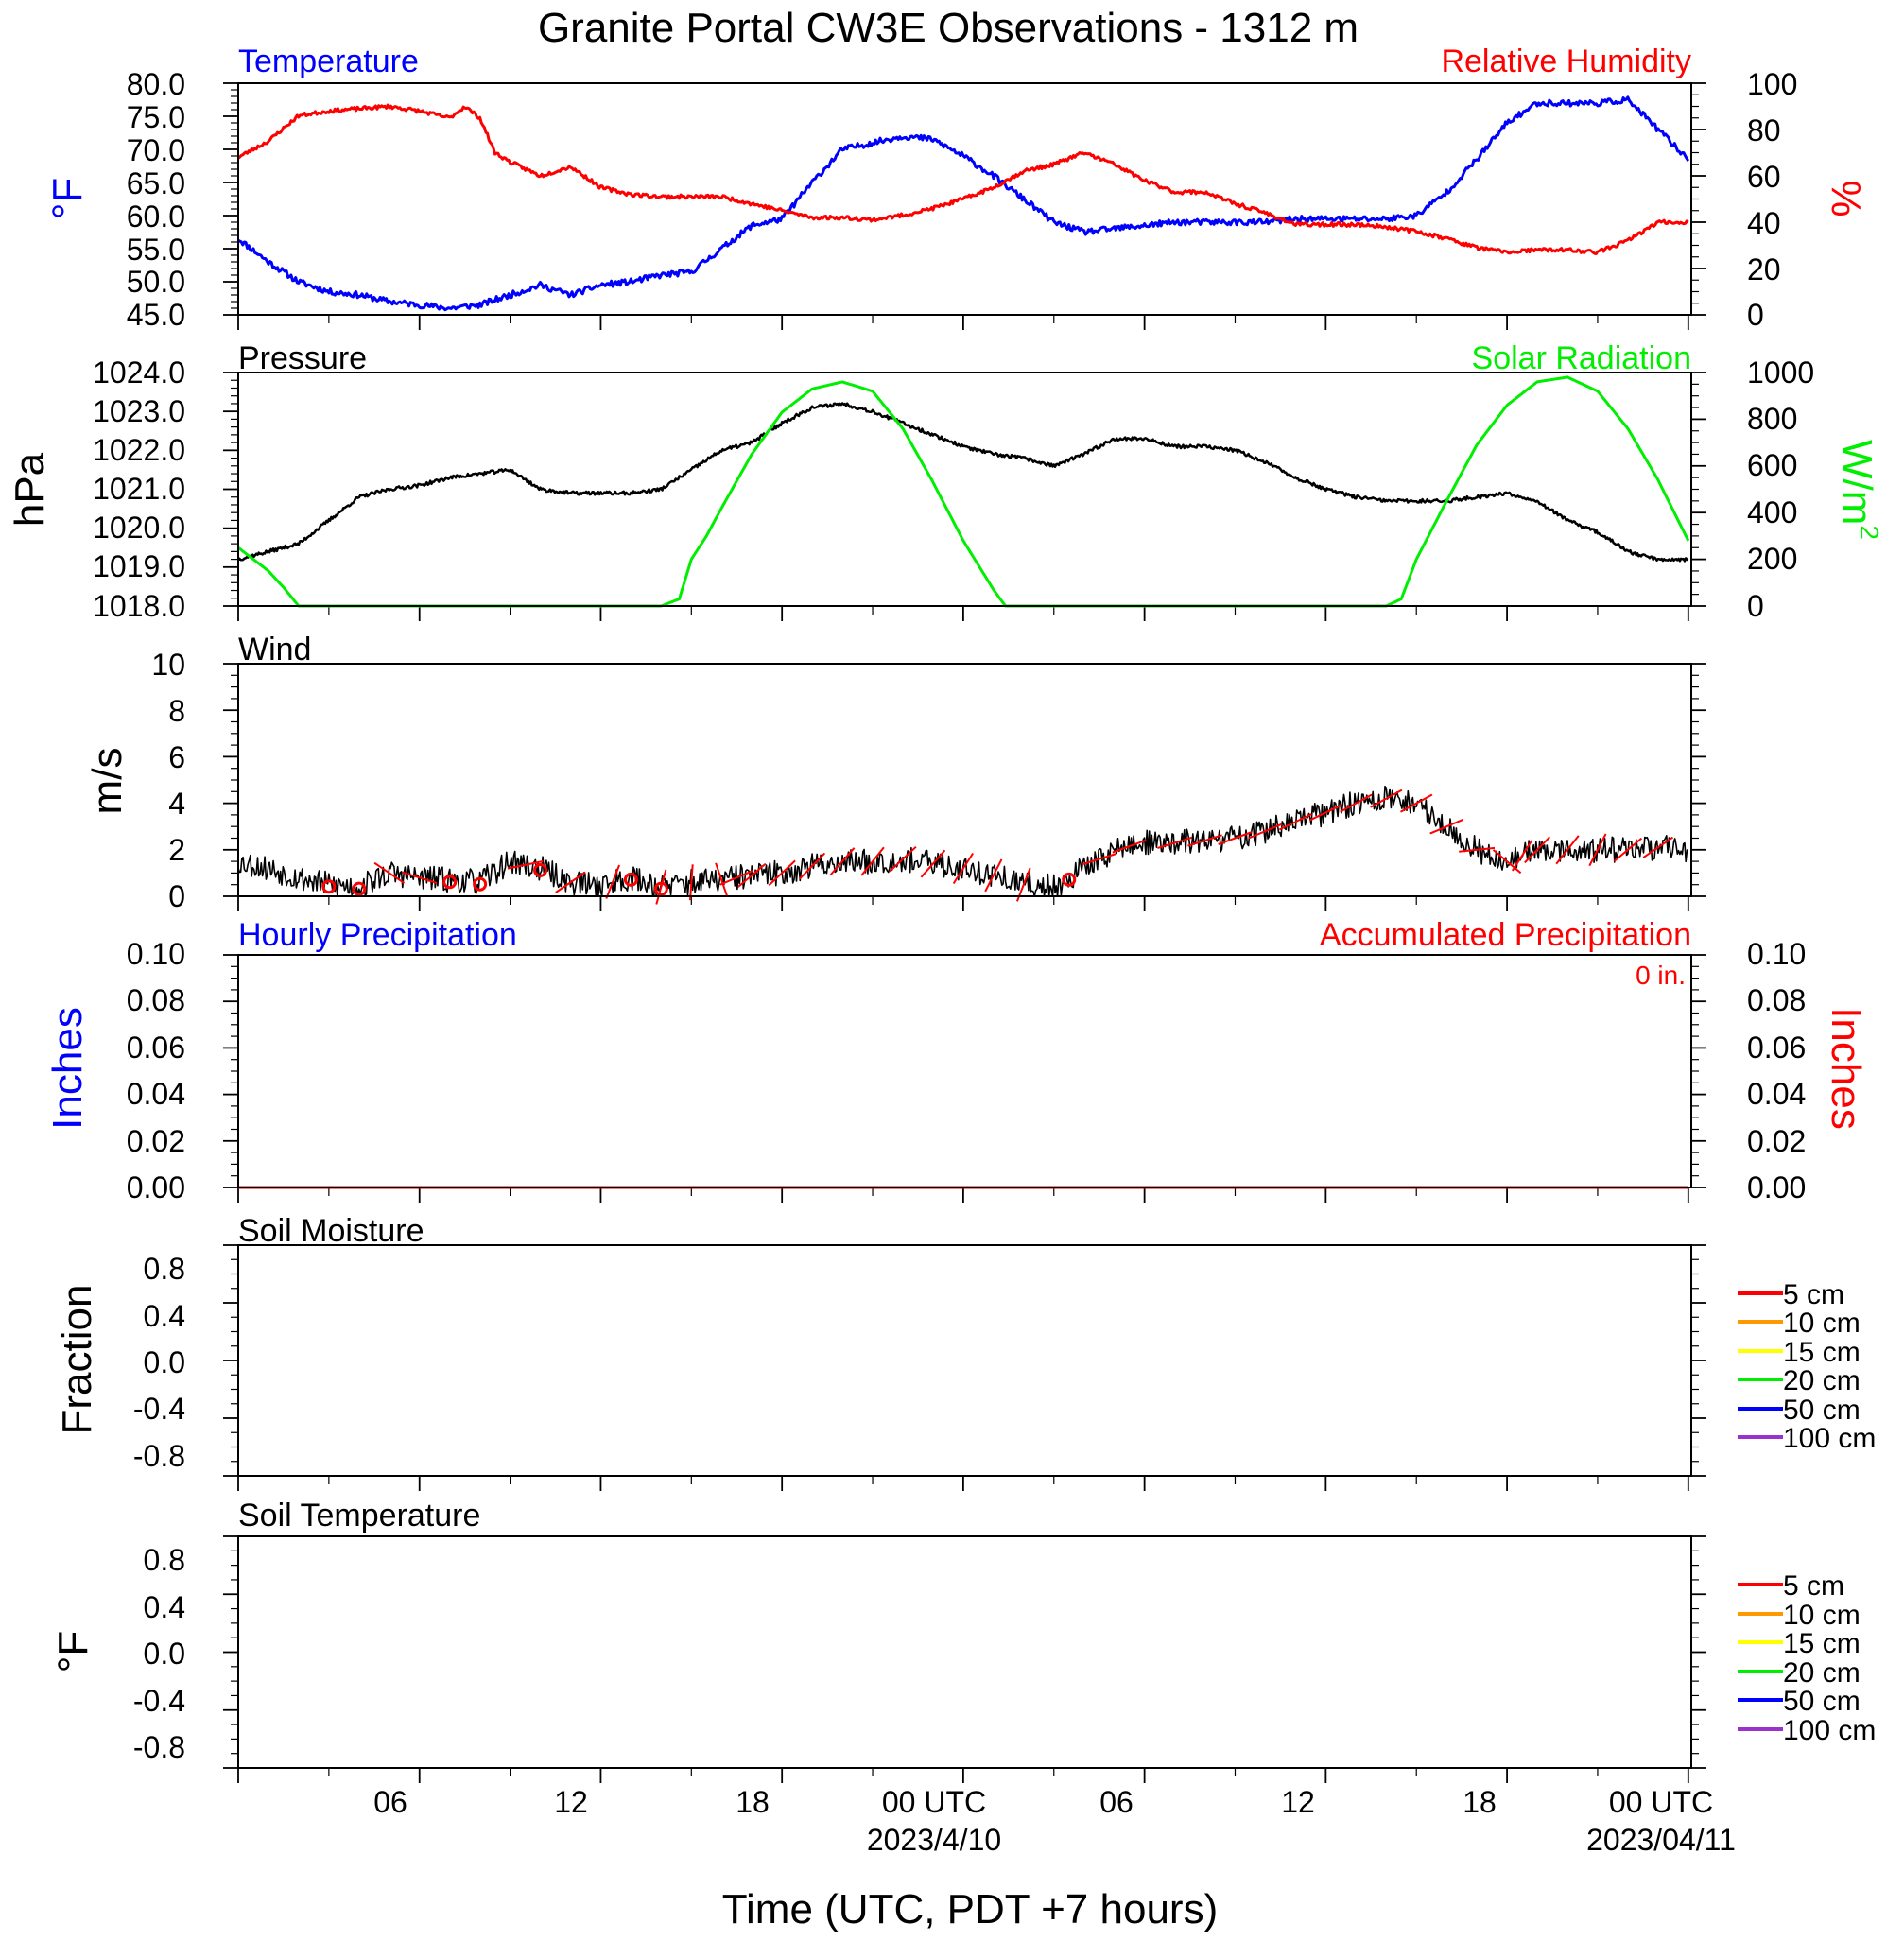 The width and height of the screenshot is (1904, 1941). What do you see at coordinates (1755, 315) in the screenshot?
I see `humidity-tick-label: 0` at bounding box center [1755, 315].